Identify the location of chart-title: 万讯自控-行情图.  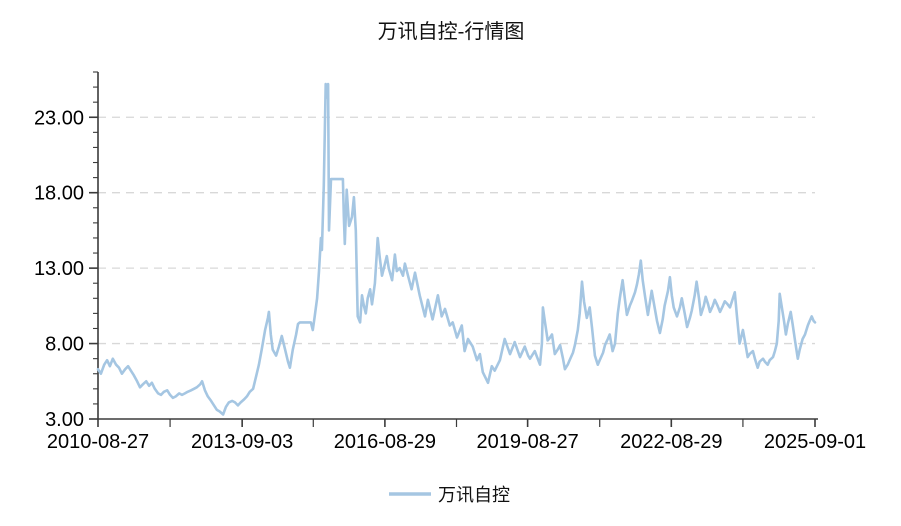
(451, 31).